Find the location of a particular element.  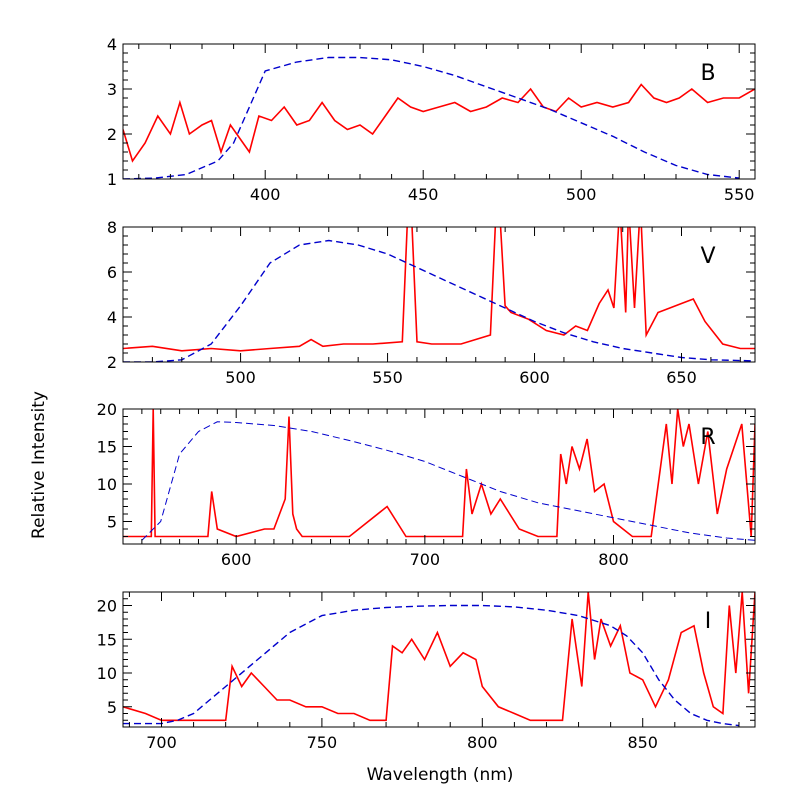

x-tick-label: 750 is located at coordinates (322, 742).